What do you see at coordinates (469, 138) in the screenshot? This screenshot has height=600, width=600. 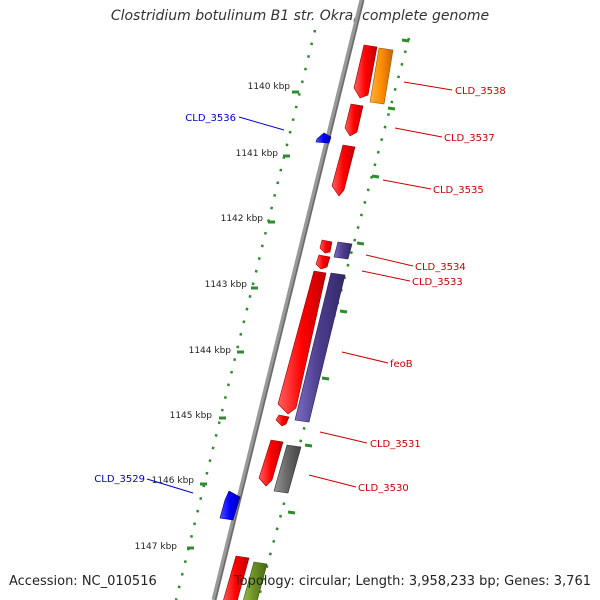 I see `gene-label-cld-3537: CLD_3537` at bounding box center [469, 138].